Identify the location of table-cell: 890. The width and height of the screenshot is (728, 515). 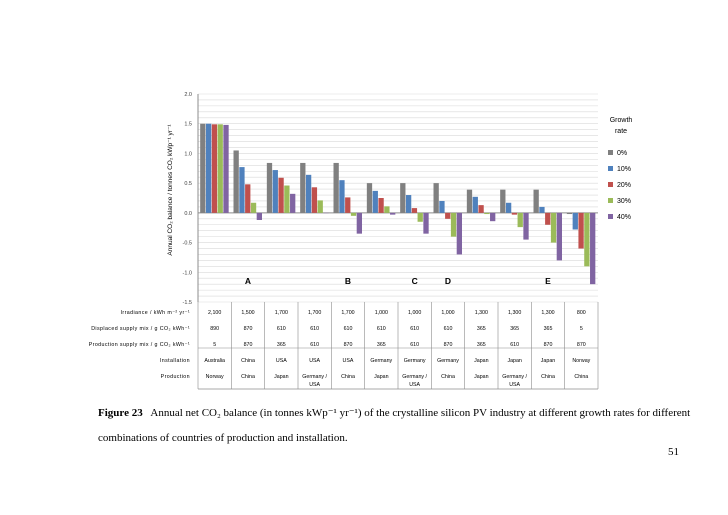
(214, 329).